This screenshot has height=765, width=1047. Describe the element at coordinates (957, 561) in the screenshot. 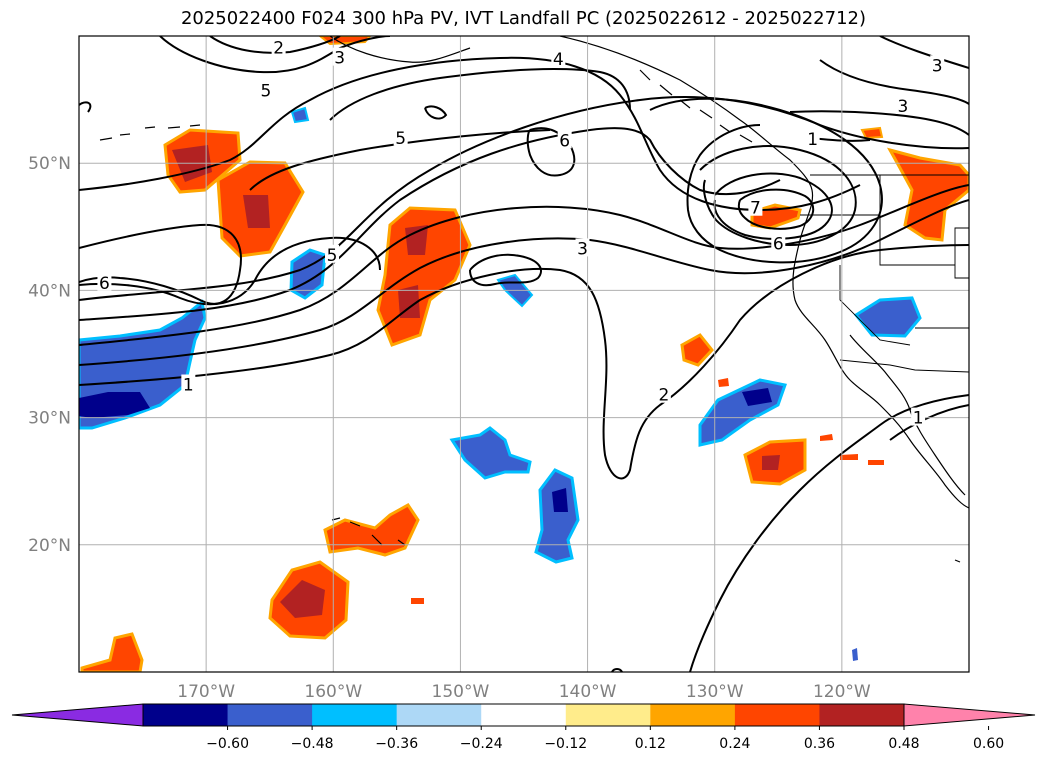

I see `mexico-coastline-south` at that location.